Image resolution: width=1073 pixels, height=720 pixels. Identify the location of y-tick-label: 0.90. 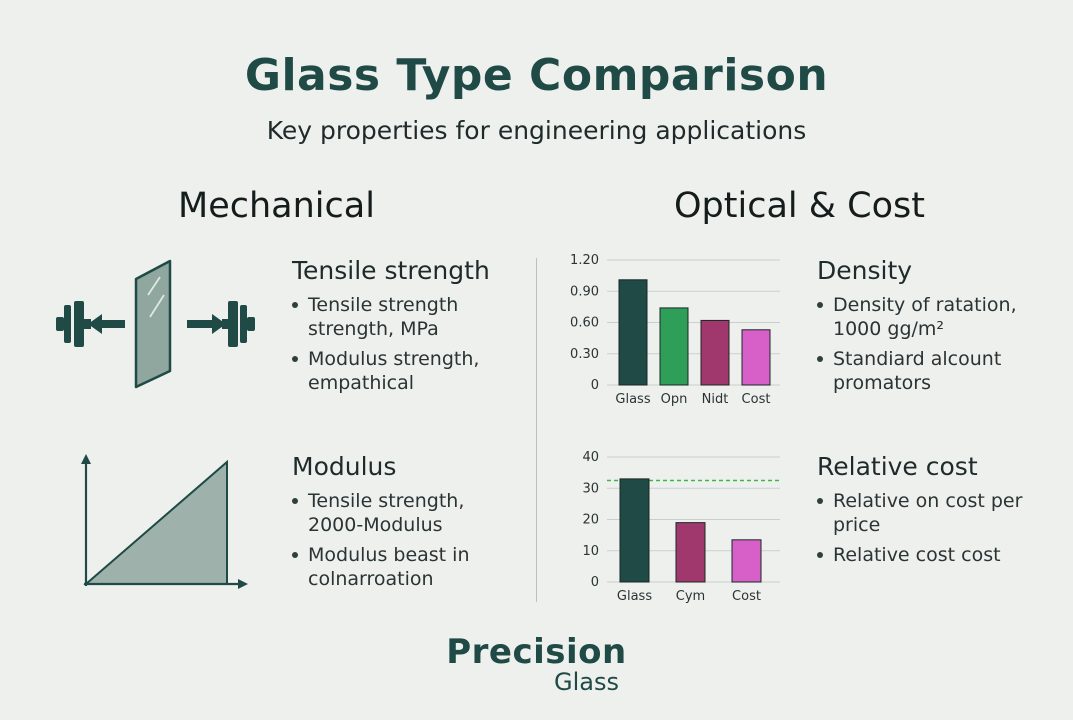
(584, 291).